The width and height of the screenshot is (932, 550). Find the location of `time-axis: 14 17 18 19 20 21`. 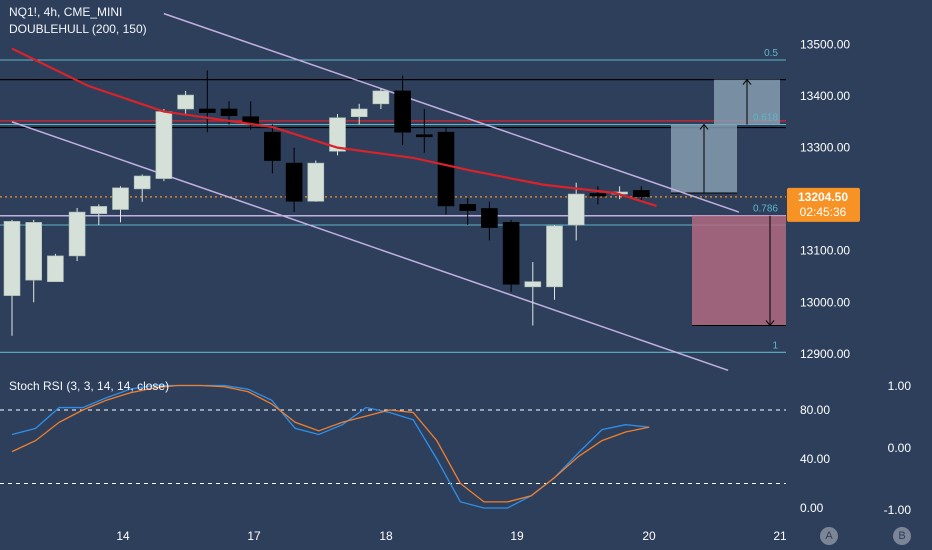

time-axis: 14 17 18 19 20 21 is located at coordinates (451, 536).